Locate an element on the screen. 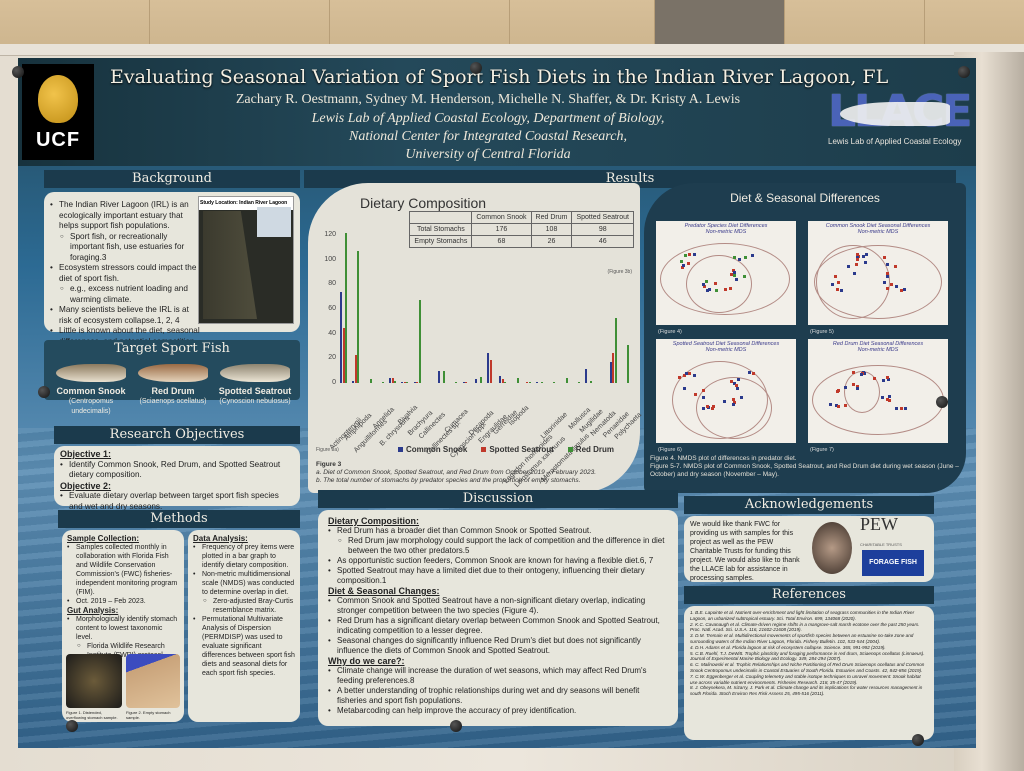 Image resolution: width=1024 pixels, height=771 pixels. table-header: Common Snook is located at coordinates (501, 217).